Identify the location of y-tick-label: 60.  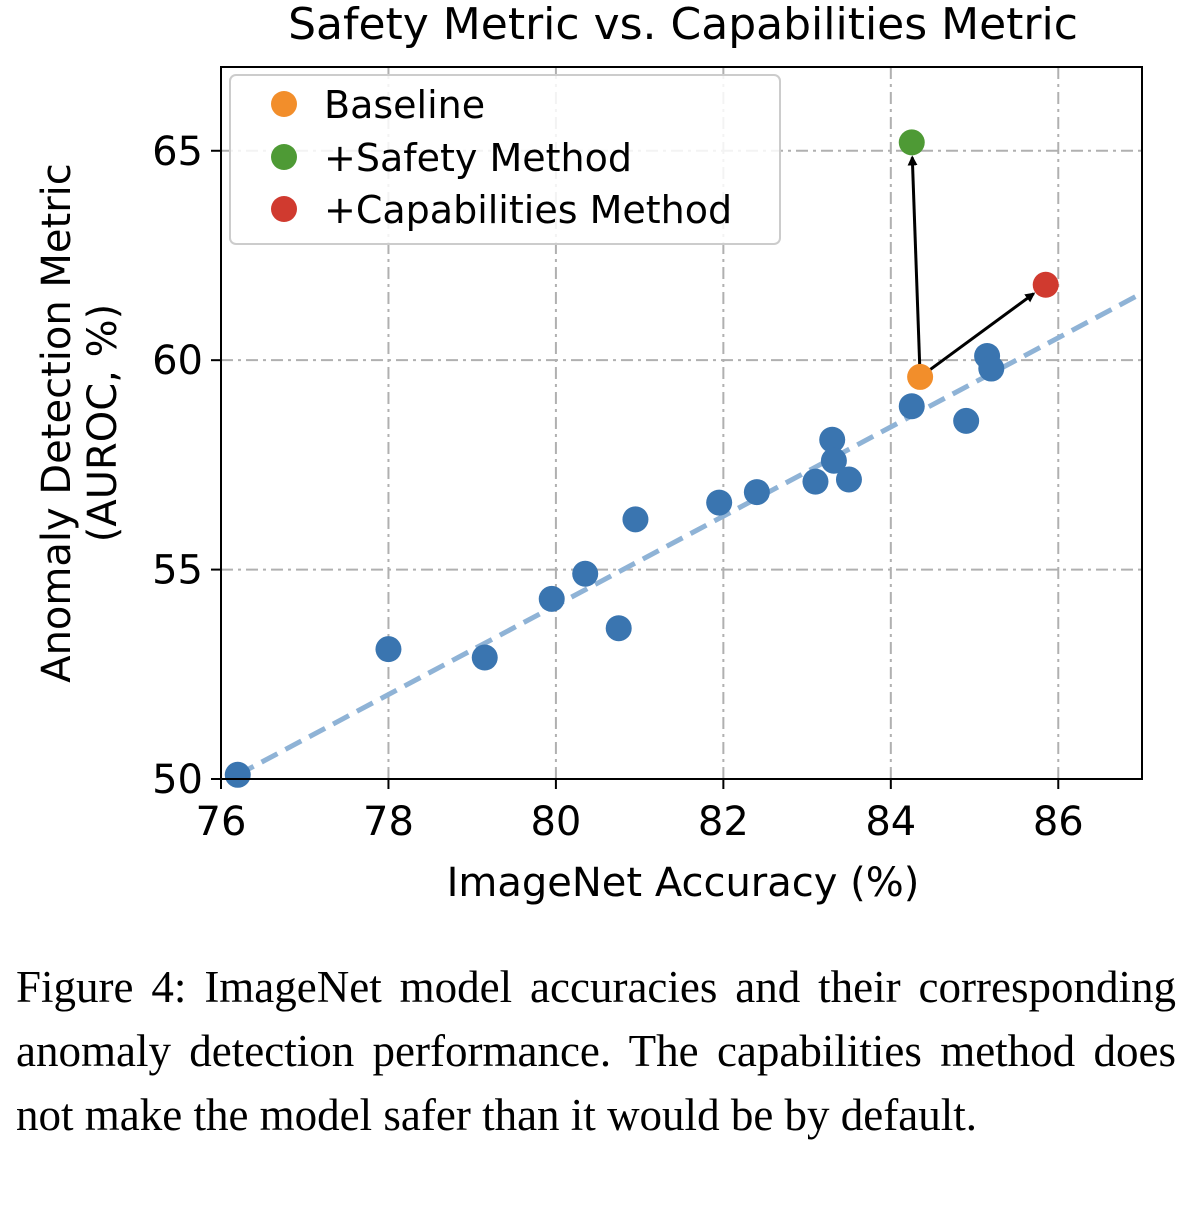
(177, 361).